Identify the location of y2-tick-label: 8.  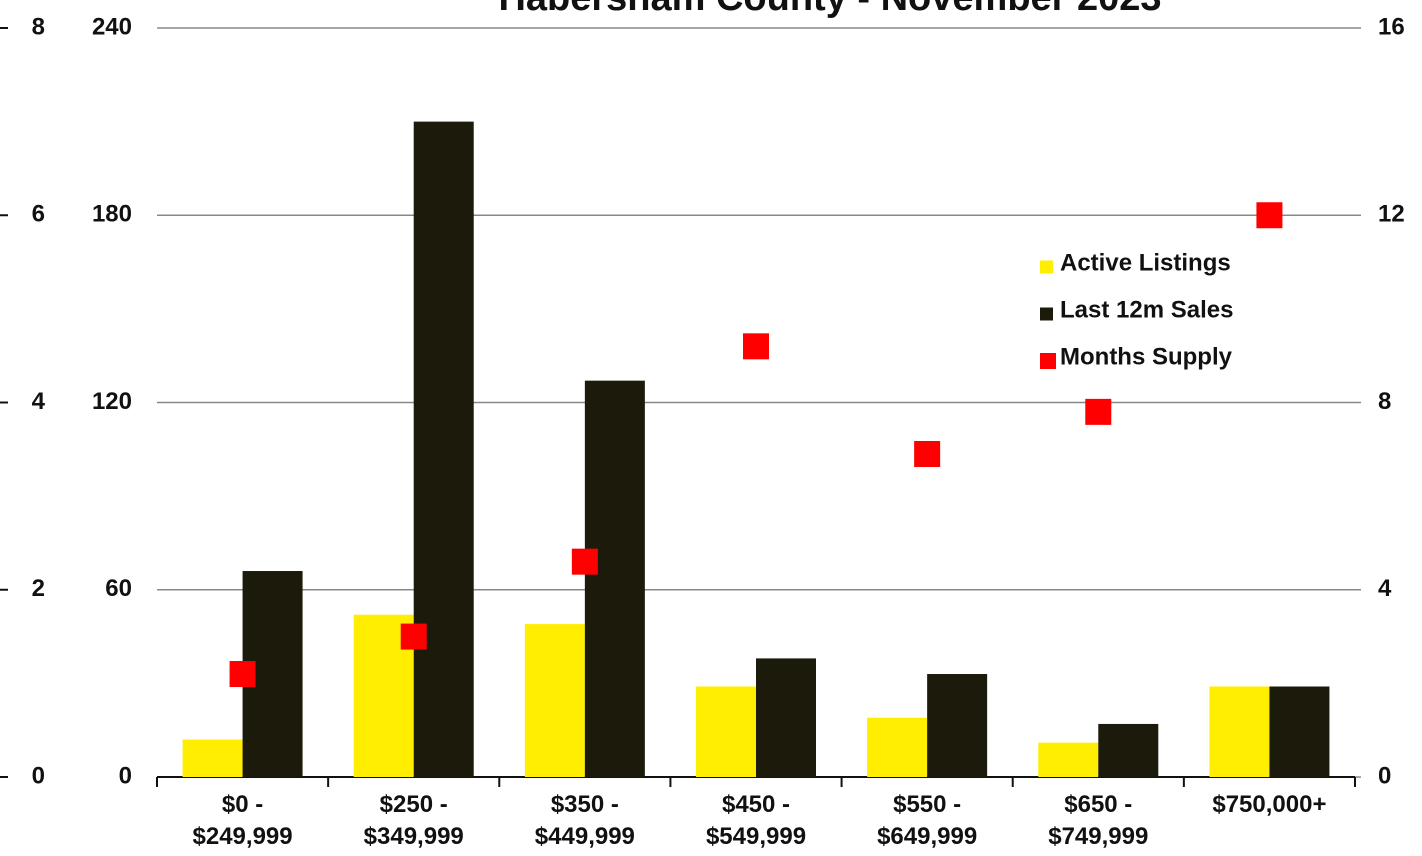
(1384, 401).